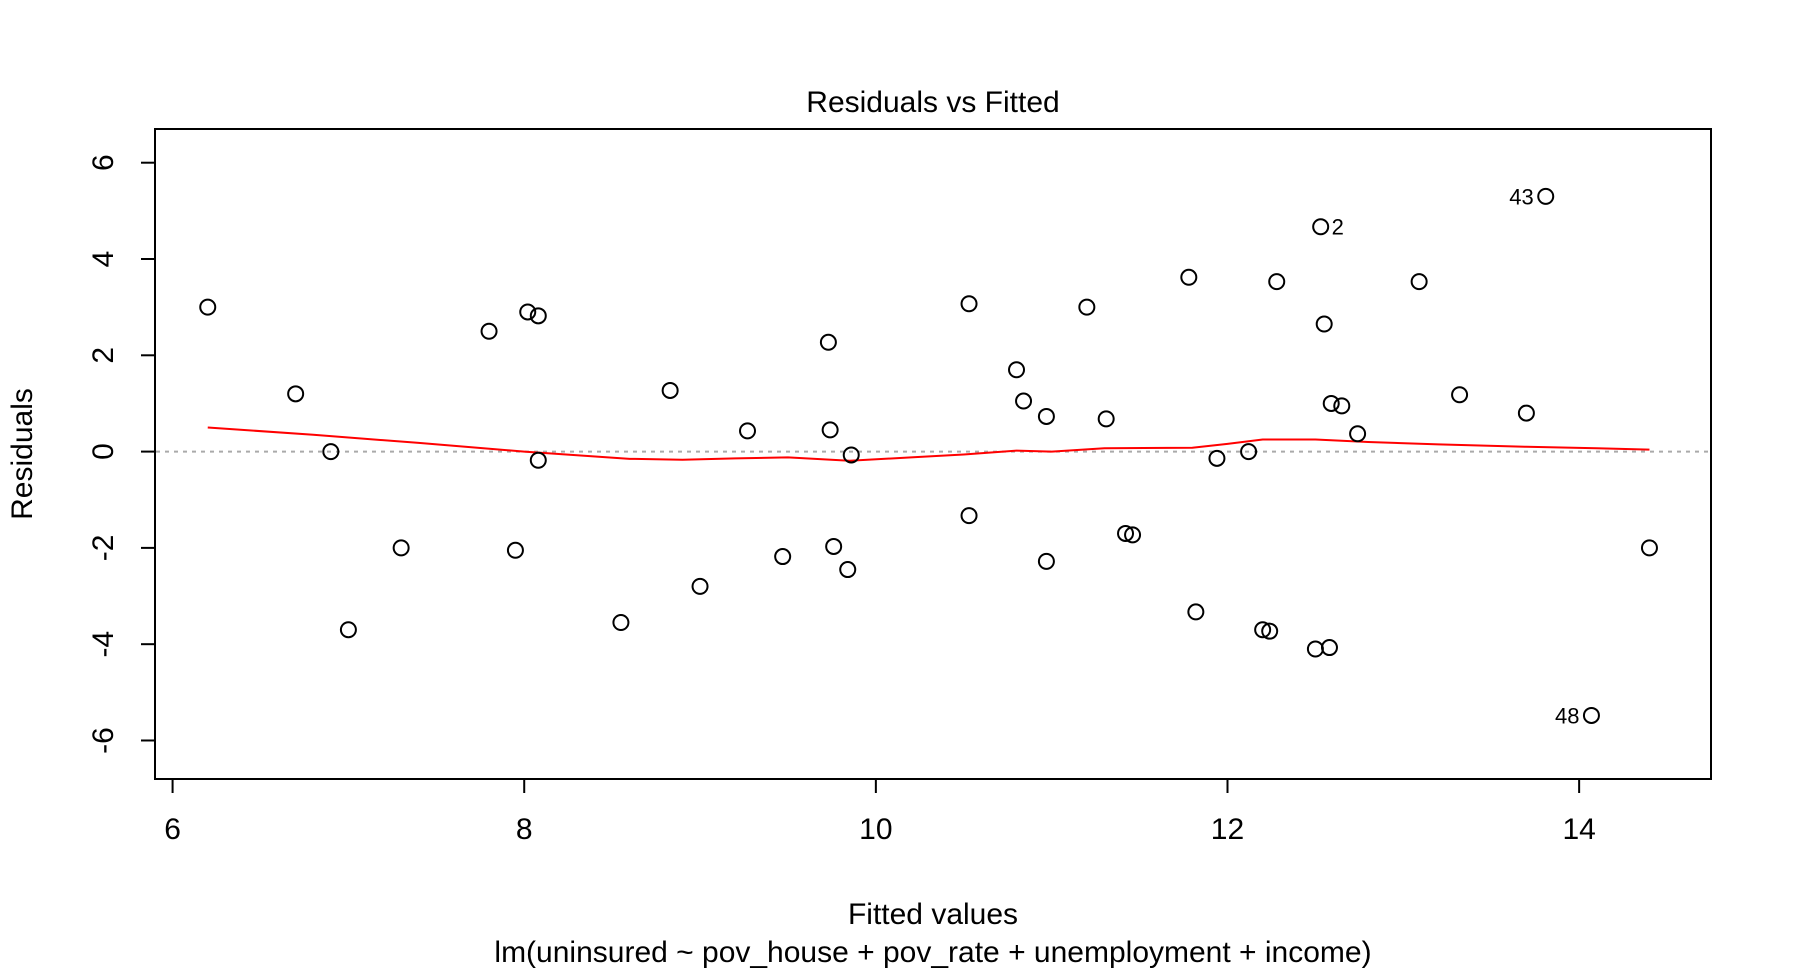  I want to click on point-label: 48, so click(1567, 715).